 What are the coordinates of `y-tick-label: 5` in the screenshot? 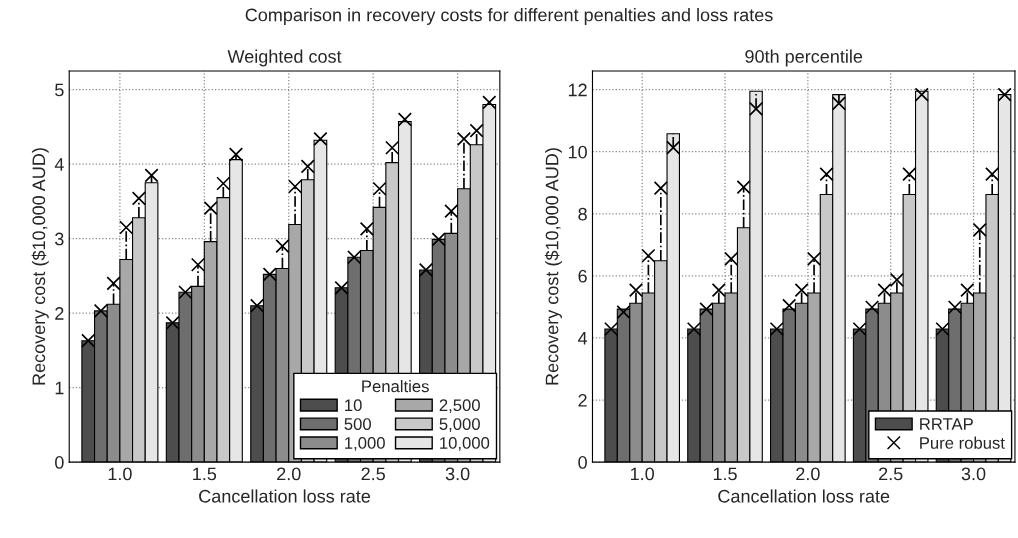 It's located at (59, 90).